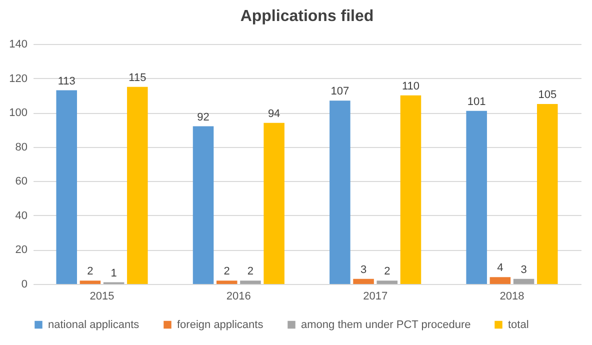  Describe the element at coordinates (274, 114) in the screenshot. I see `data-label: 94` at that location.